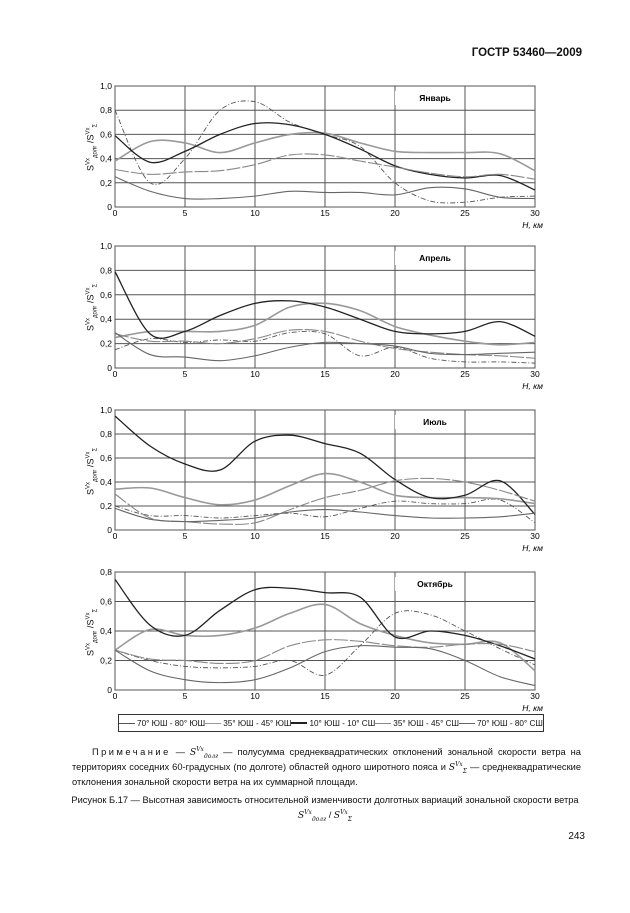 The width and height of the screenshot is (630, 913). I want to click on y-axis-label-april: SVxдолг /SVxΣ, so click(92, 307).